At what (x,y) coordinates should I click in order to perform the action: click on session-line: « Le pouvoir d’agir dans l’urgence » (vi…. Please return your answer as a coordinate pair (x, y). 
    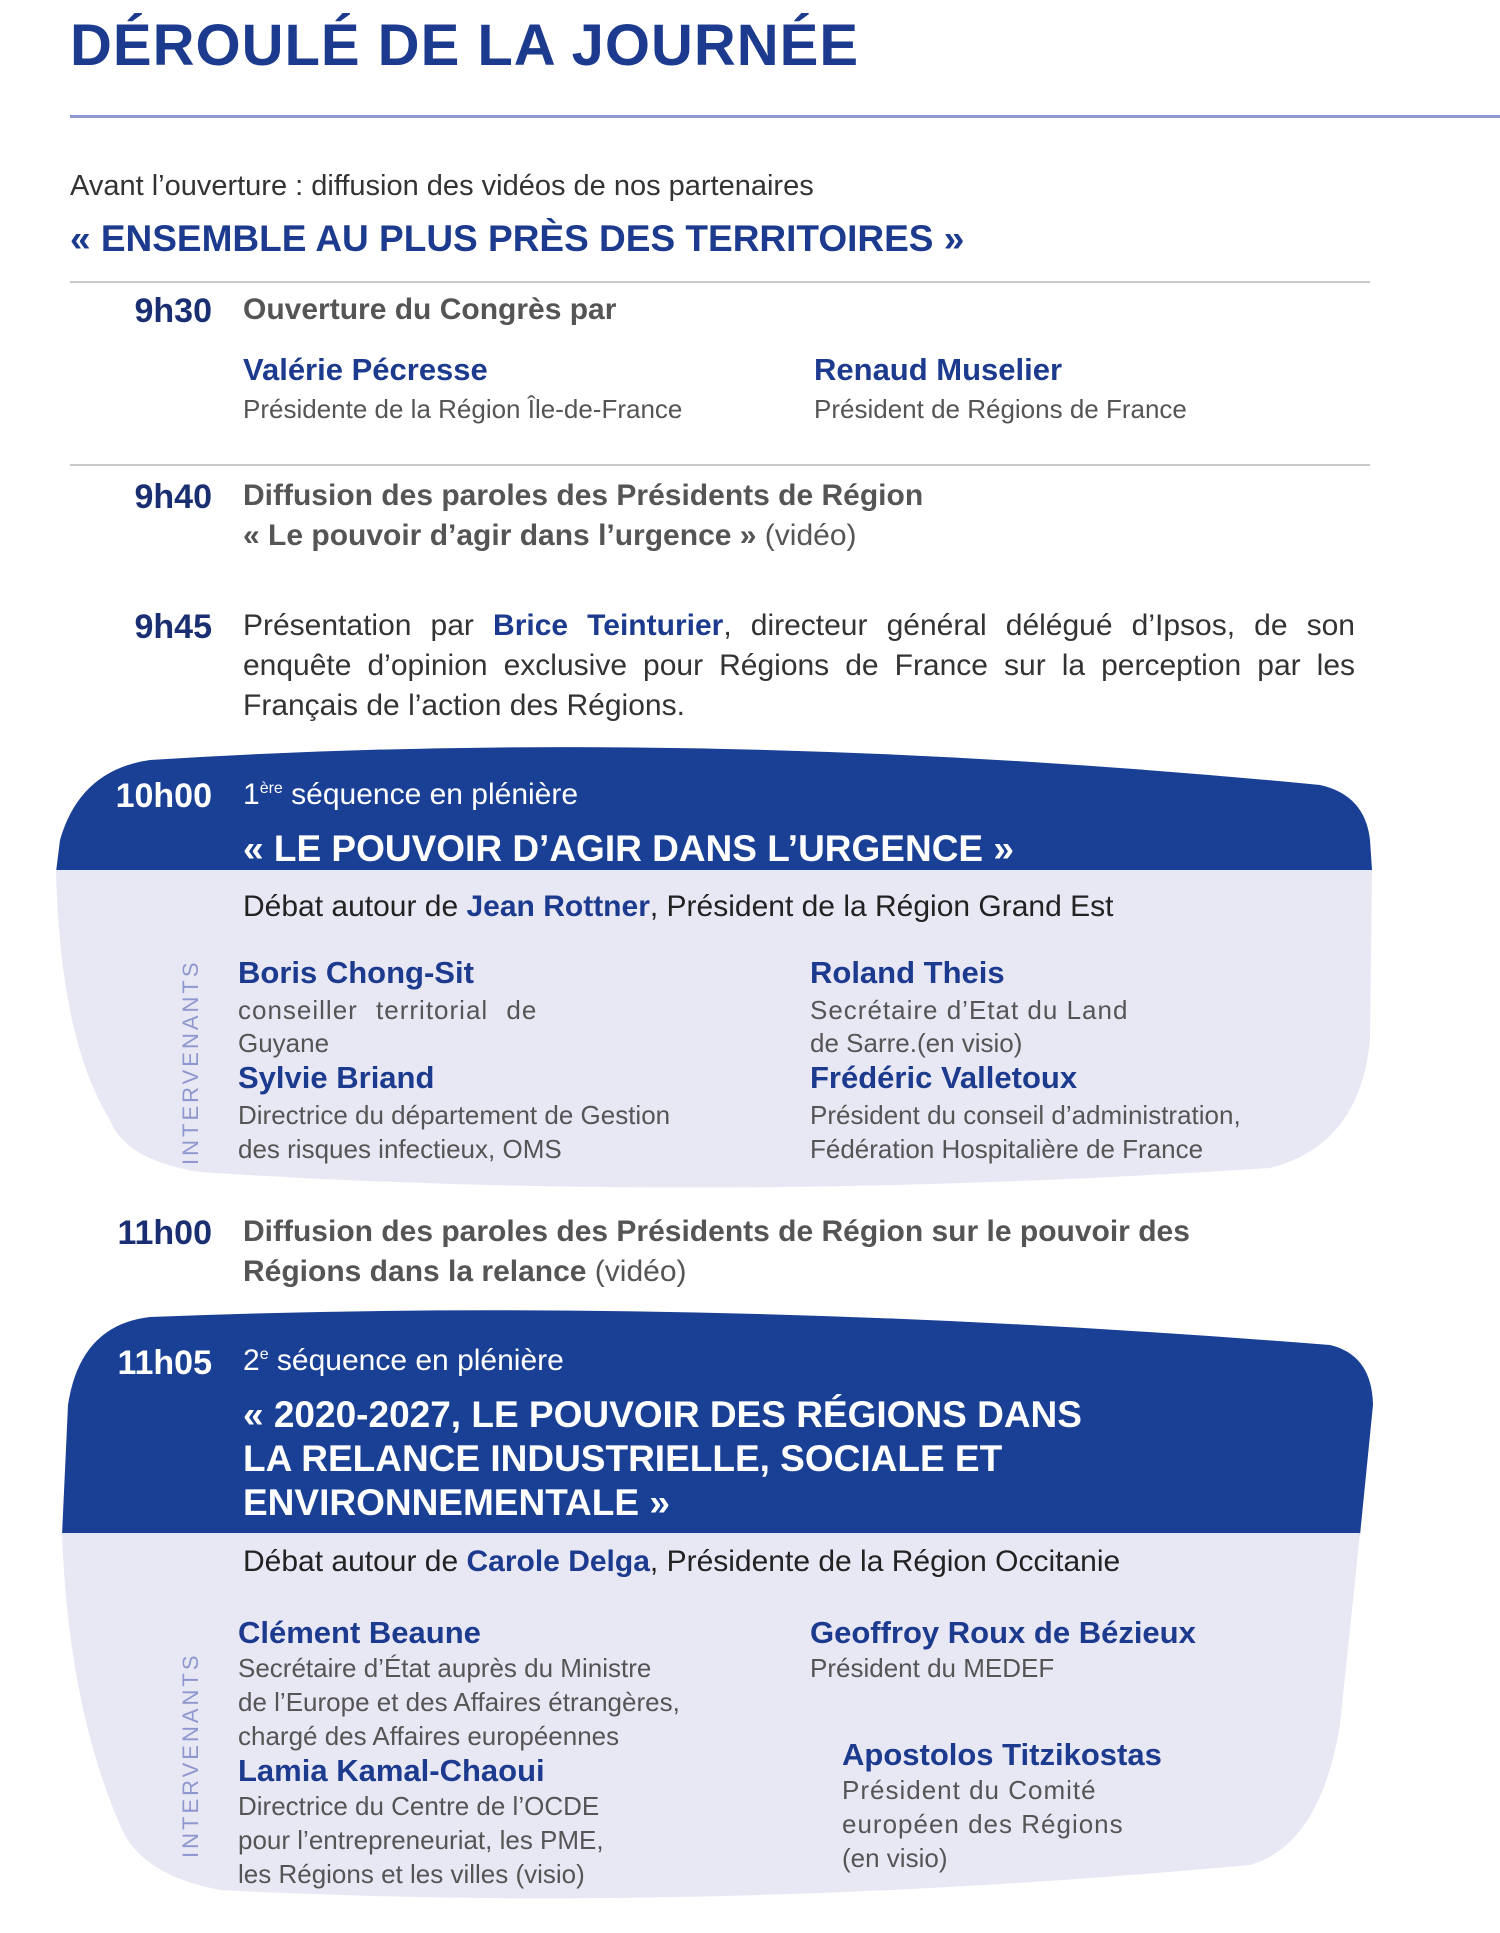
    Looking at the image, I should click on (583, 536).